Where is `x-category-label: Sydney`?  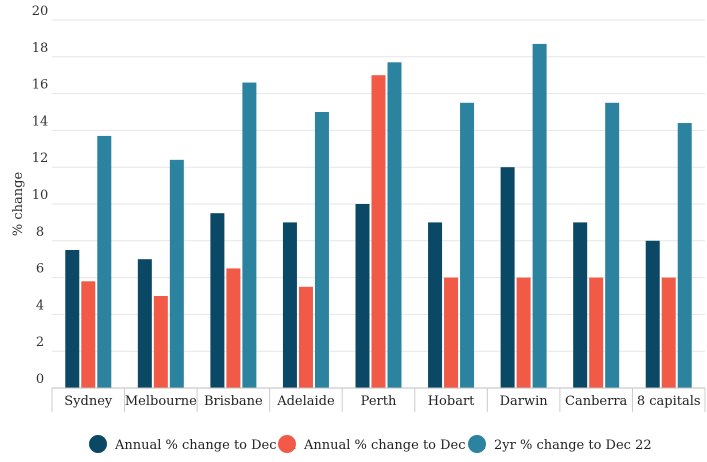 x-category-label: Sydney is located at coordinates (88, 401).